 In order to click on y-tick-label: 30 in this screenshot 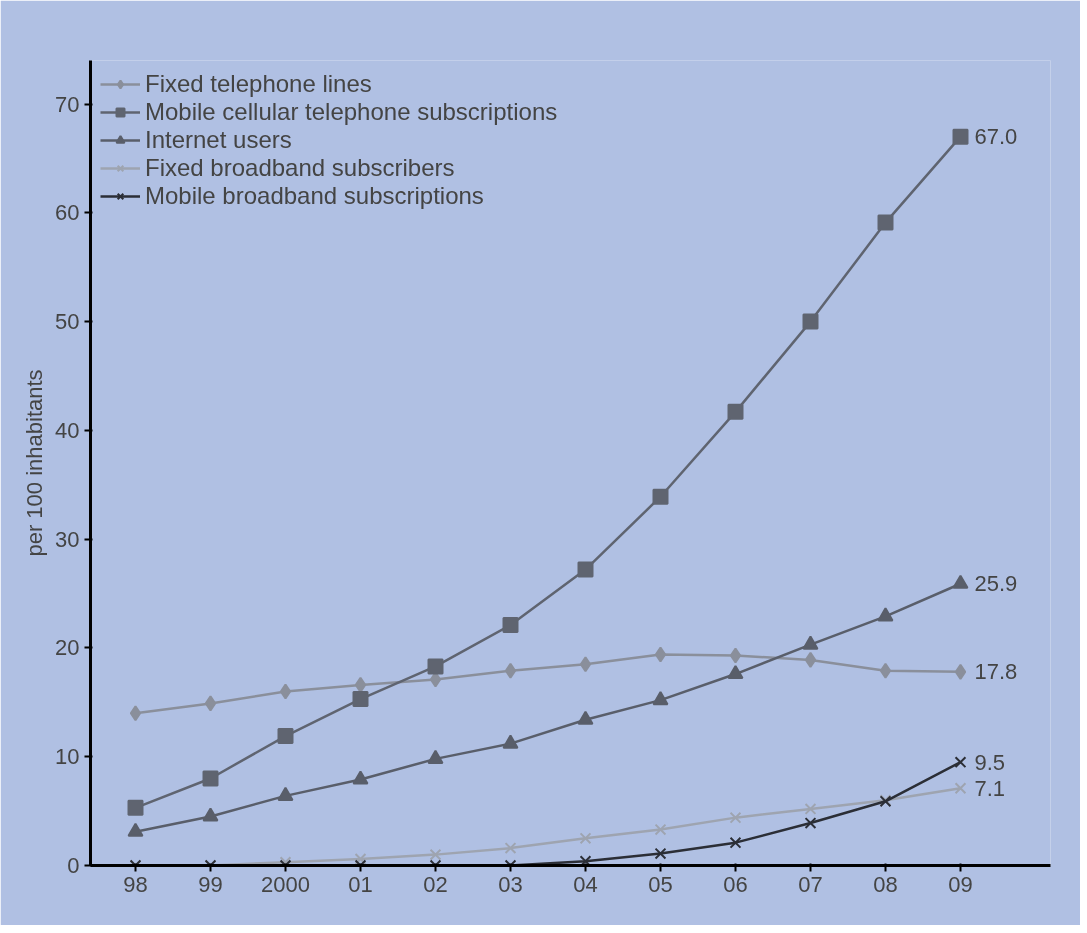, I will do `click(67, 539)`.